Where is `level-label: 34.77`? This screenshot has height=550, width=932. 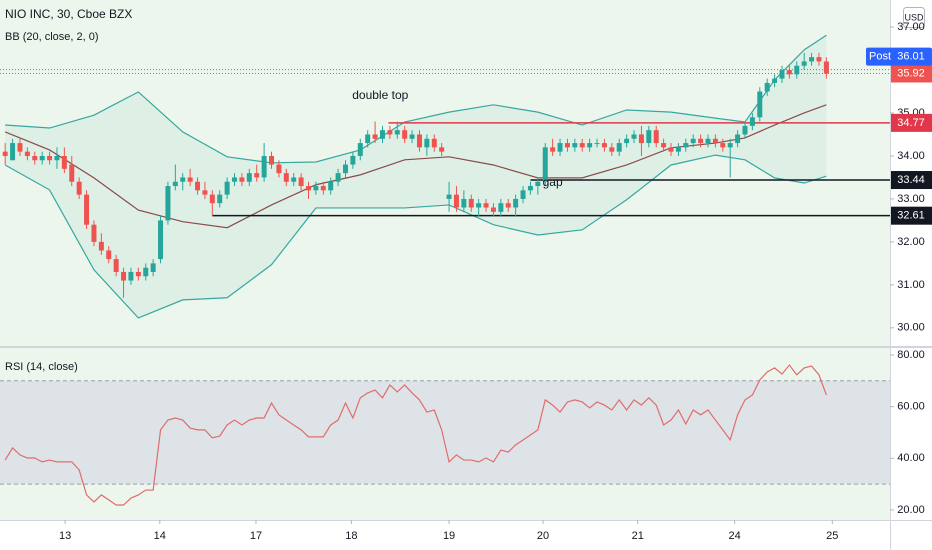 level-label: 34.77 is located at coordinates (911, 123).